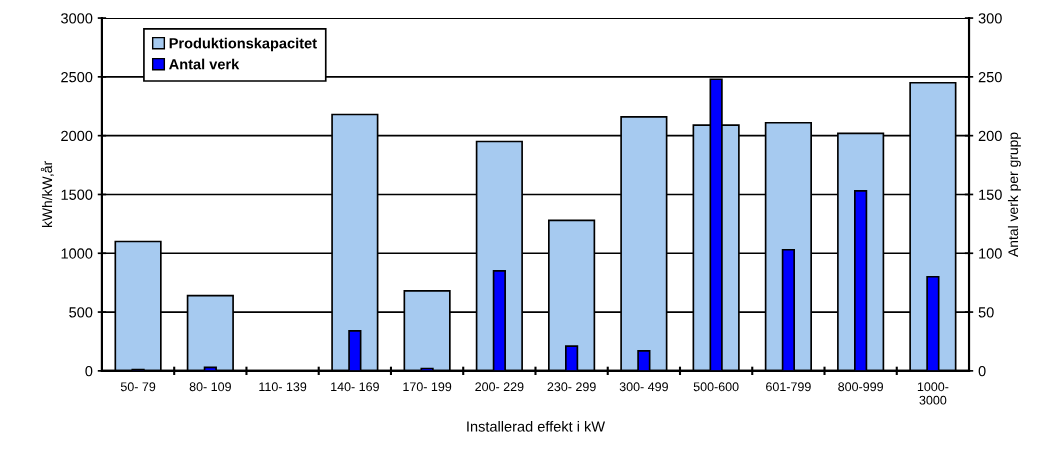  I want to click on y-tick-label: 2500, so click(77, 77).